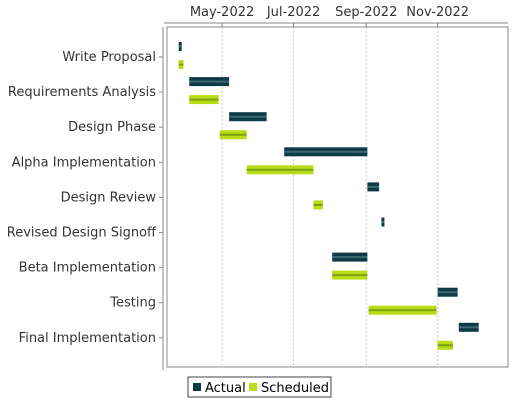 This screenshot has width=520, height=400. Describe the element at coordinates (112, 127) in the screenshot. I see `category-label: Design Phase` at that location.